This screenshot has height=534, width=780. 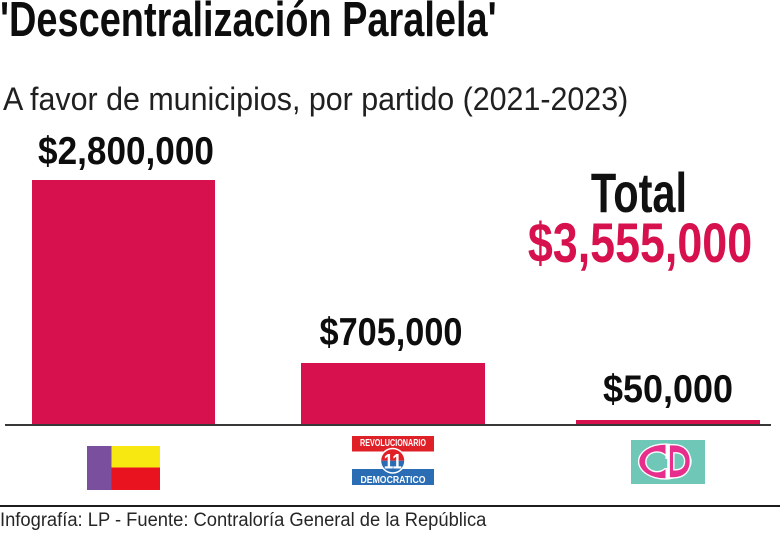 I want to click on svg-text: DEMOCRATICO, so click(x=393, y=480).